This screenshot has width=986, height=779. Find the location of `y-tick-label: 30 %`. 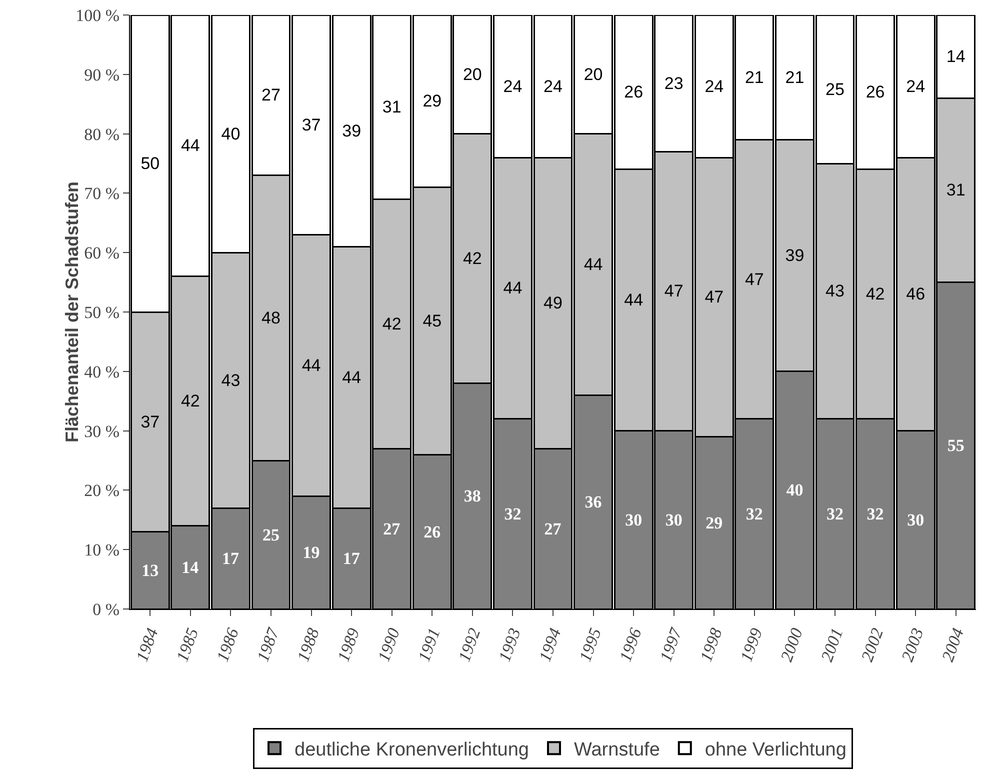

y-tick-label: 30 % is located at coordinates (102, 431).